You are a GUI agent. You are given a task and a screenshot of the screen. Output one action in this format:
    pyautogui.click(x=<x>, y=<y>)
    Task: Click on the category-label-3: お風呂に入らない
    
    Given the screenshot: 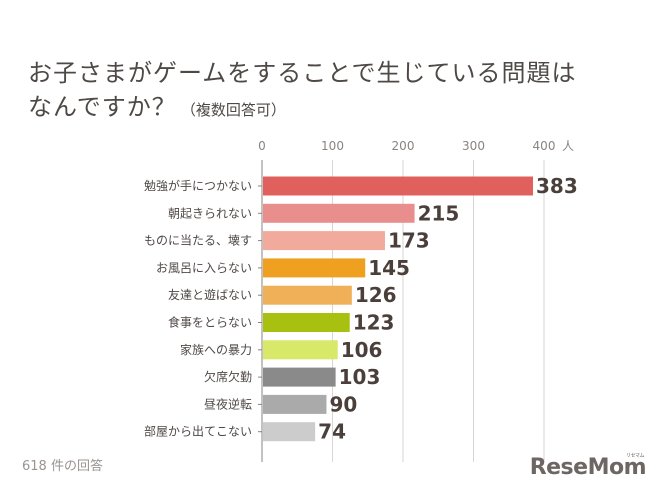 What is the action you would take?
    pyautogui.click(x=204, y=268)
    